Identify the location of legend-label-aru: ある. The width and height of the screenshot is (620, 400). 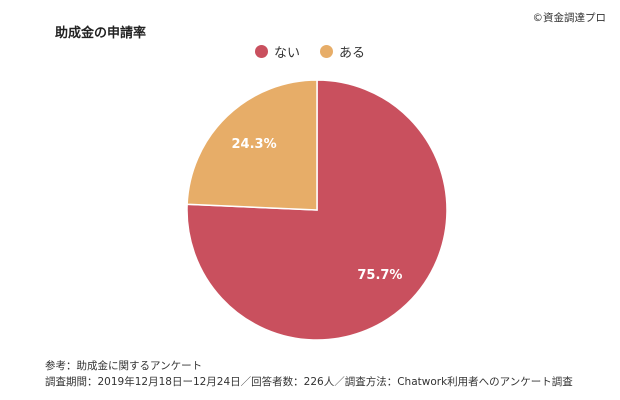
(352, 53).